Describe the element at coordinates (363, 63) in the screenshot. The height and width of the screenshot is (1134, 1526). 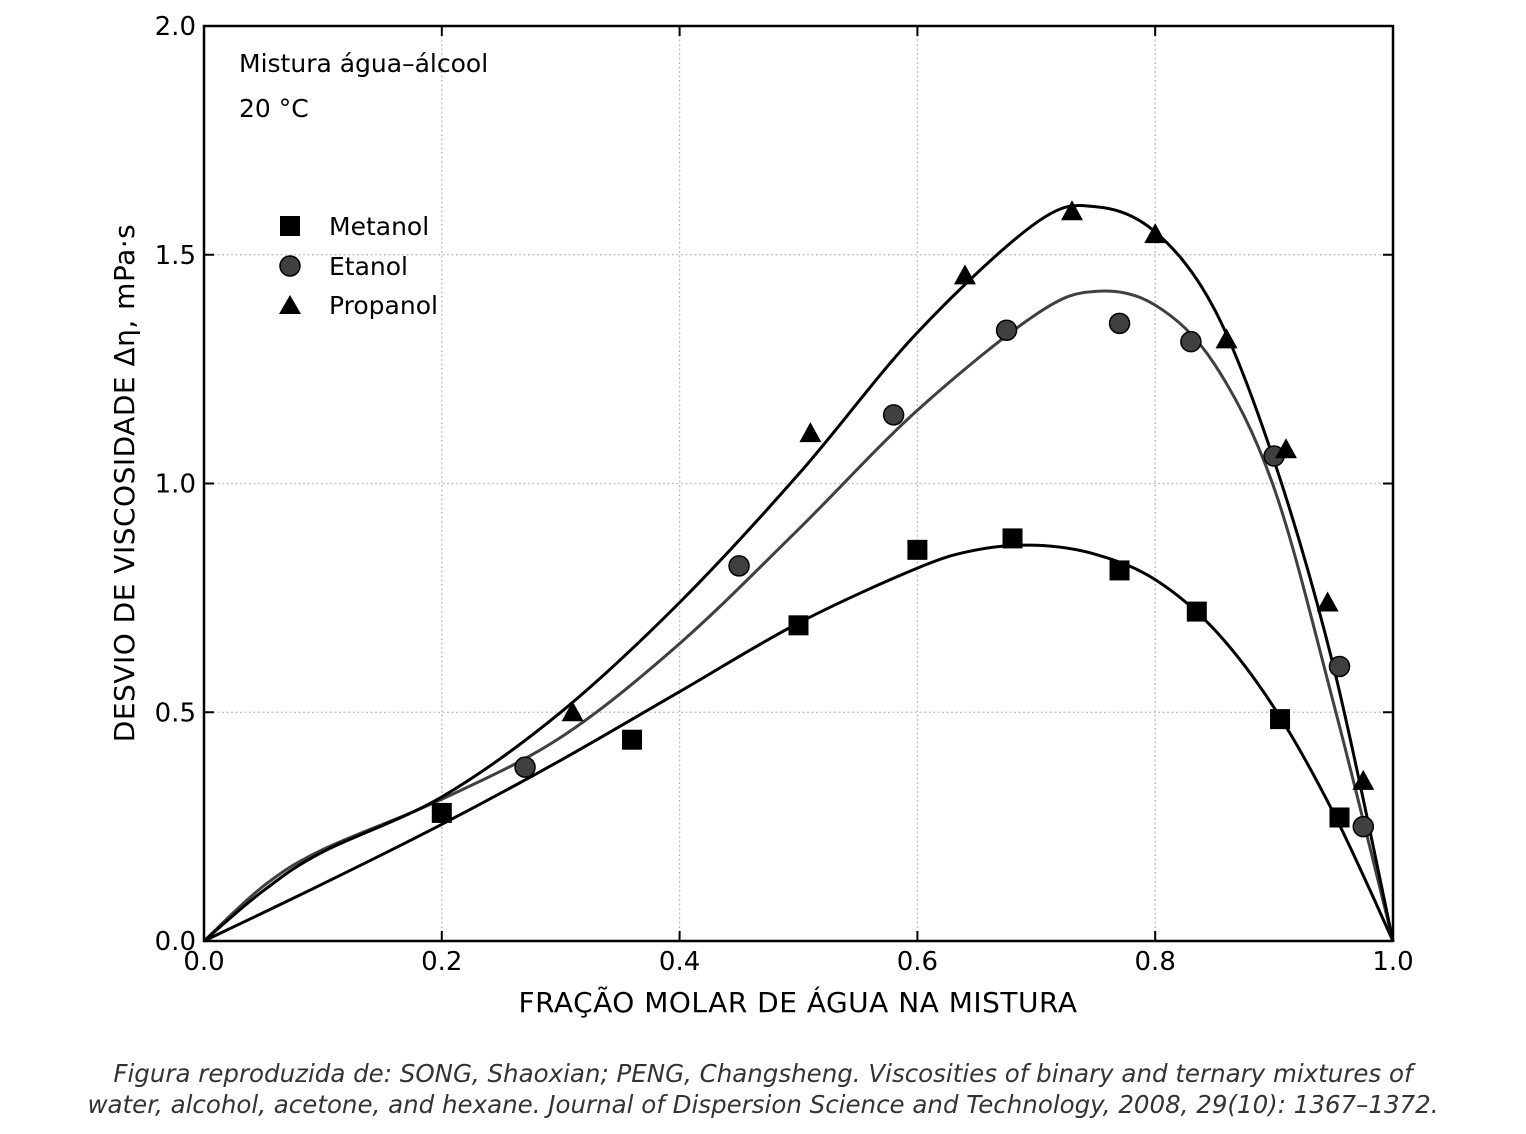
I see `annotation-mixture: Mistura água–álcool` at that location.